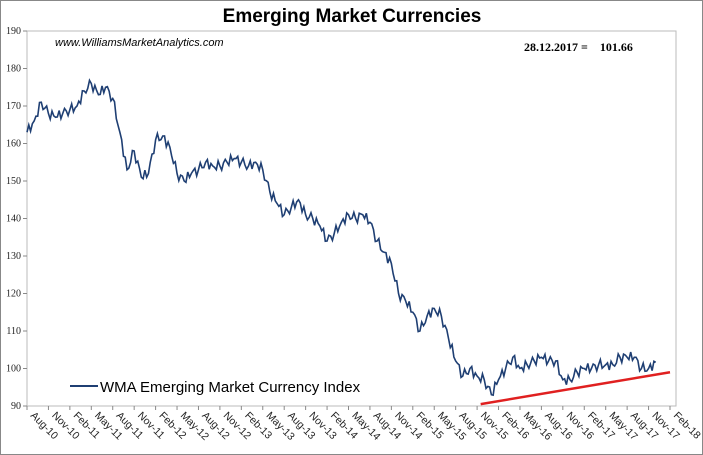  I want to click on website-watermark: www.WilliamsMarketAnalytics.com, so click(139, 43).